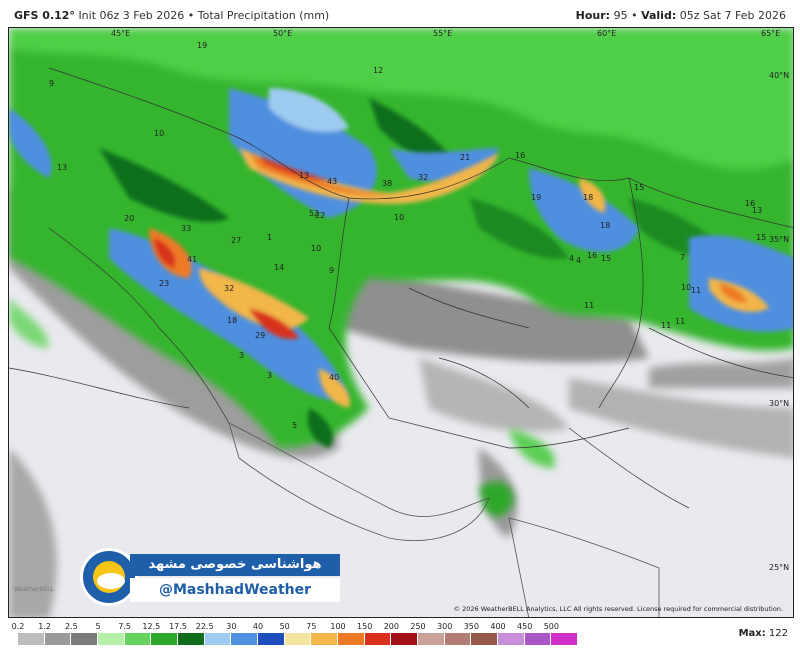 The width and height of the screenshot is (800, 657). What do you see at coordinates (320, 215) in the screenshot?
I see `precip-value-label: 22` at bounding box center [320, 215].